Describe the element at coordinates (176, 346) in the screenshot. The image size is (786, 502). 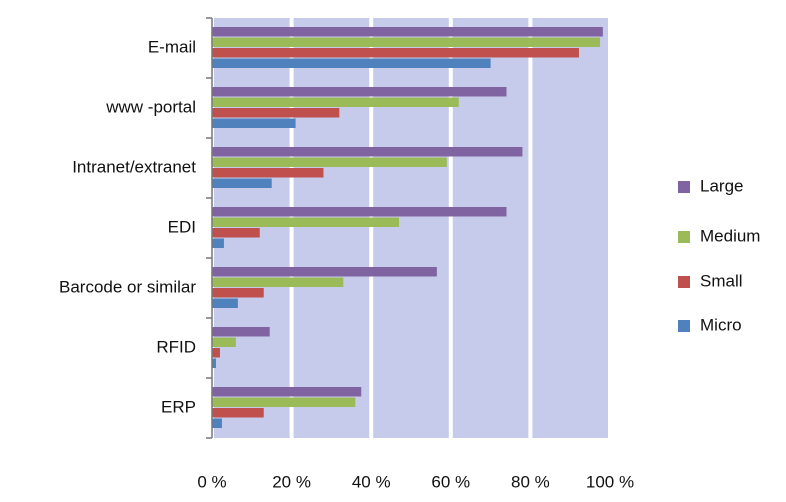
I see `y-tick-label: RFID` at that location.